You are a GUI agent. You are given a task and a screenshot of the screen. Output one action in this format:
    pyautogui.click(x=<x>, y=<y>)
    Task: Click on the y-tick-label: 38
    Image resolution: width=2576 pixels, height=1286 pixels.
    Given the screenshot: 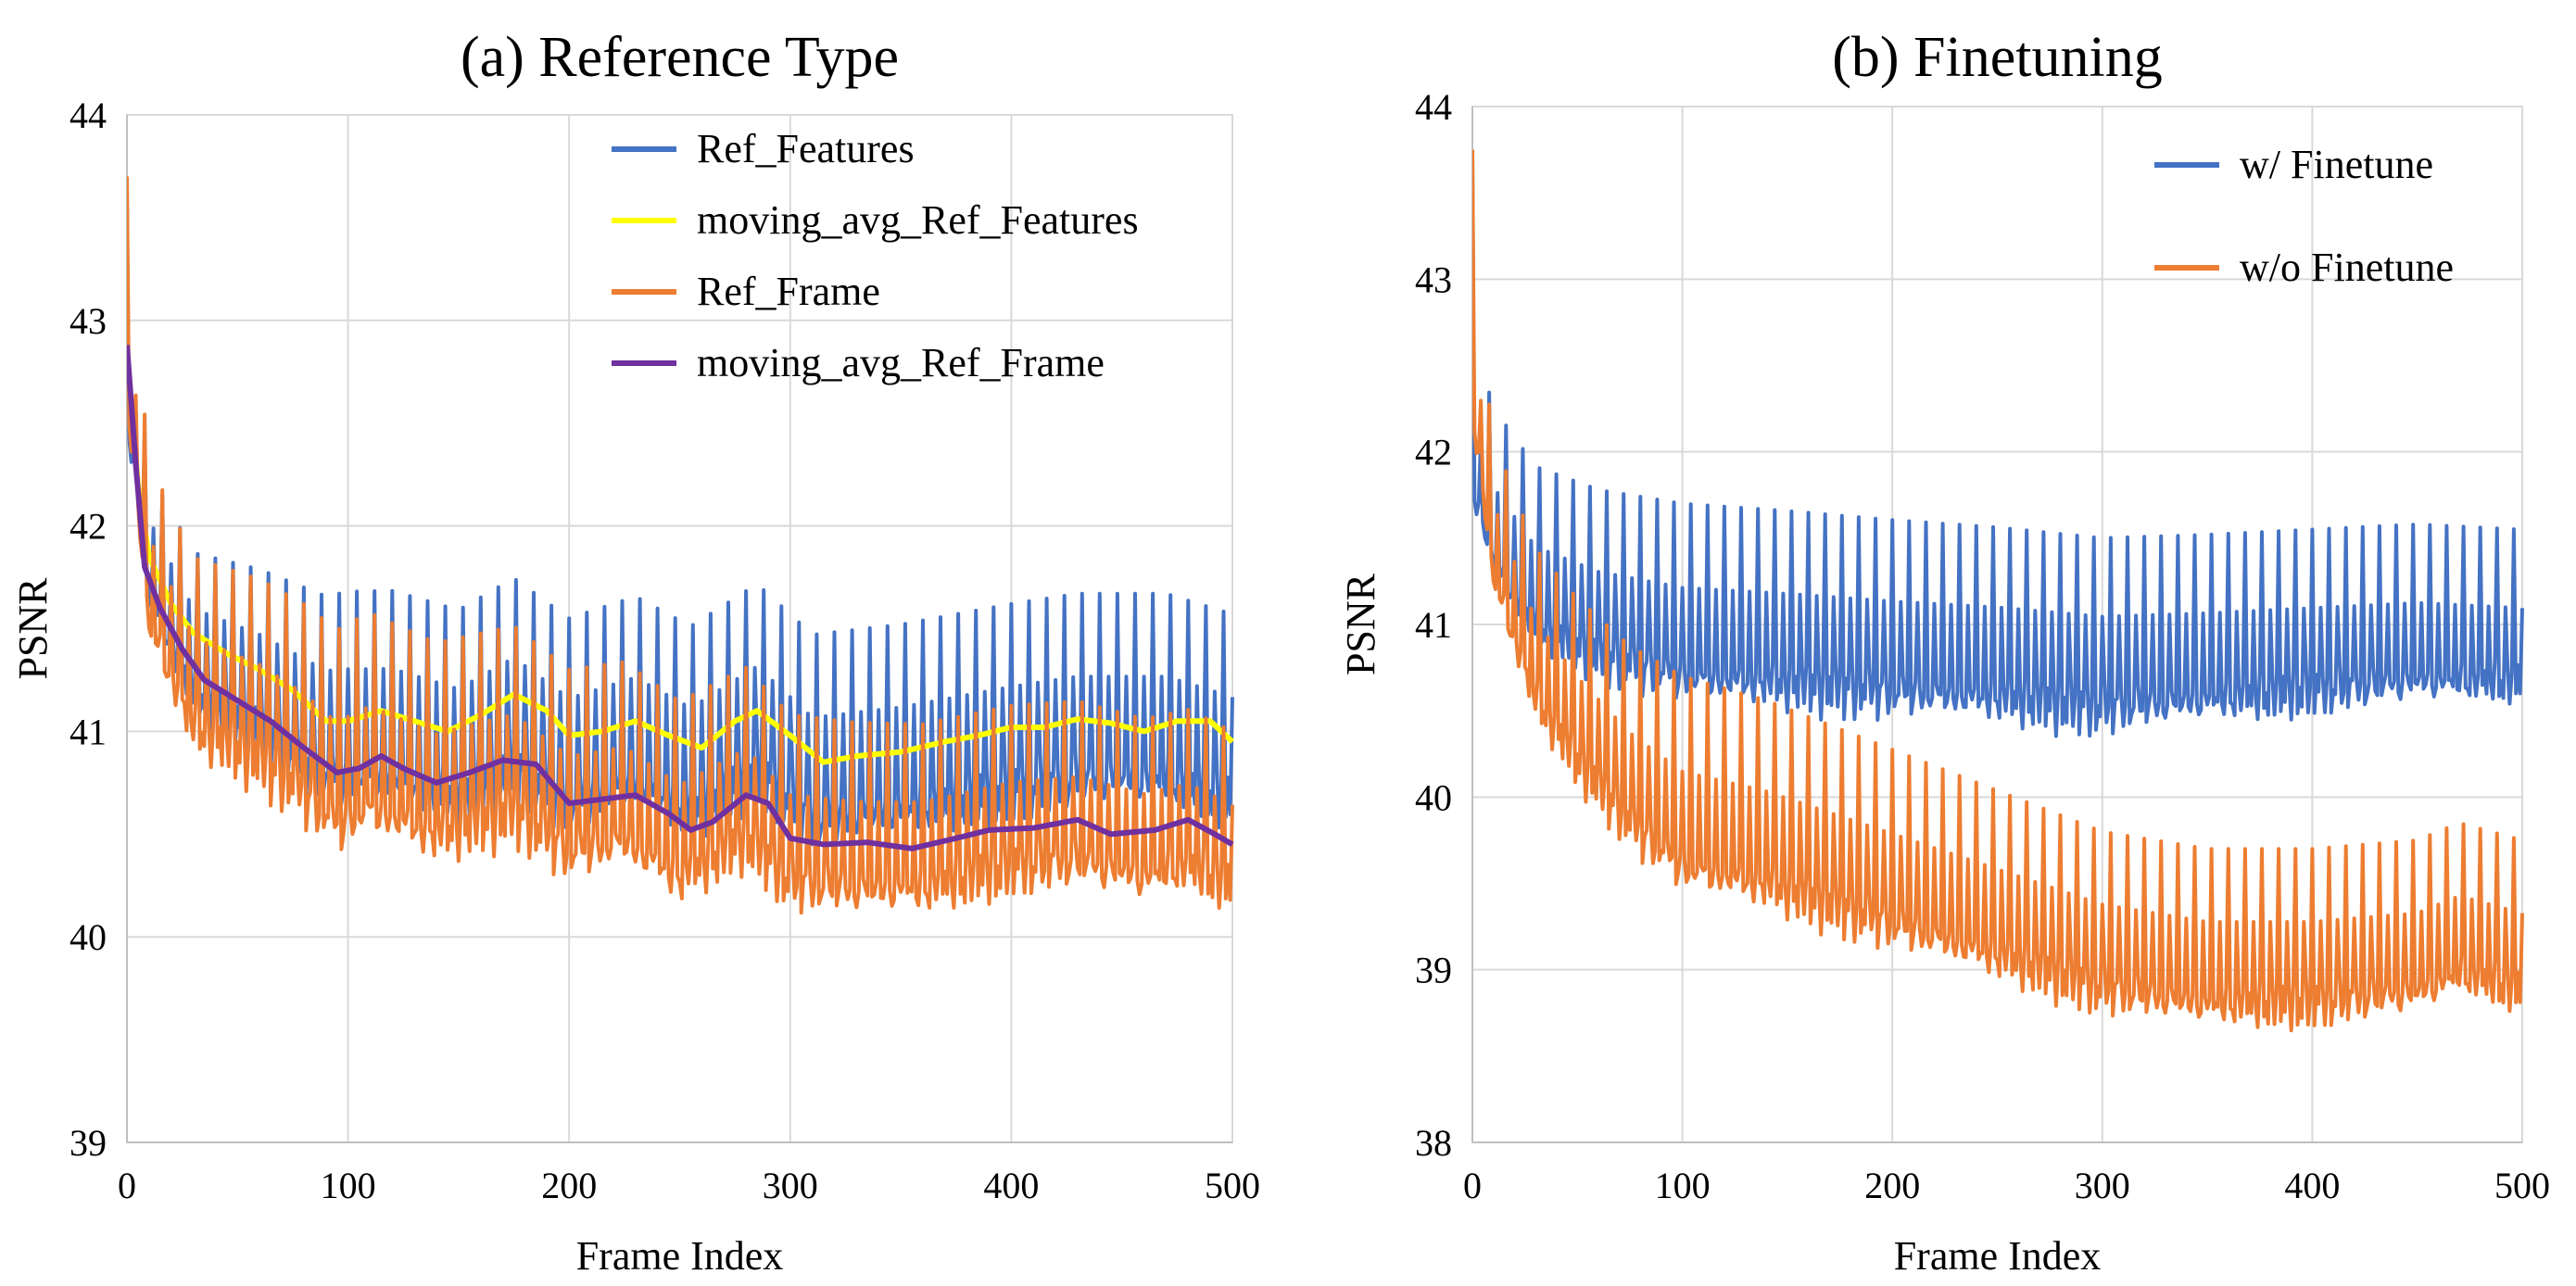 What is the action you would take?
    pyautogui.click(x=1433, y=1143)
    